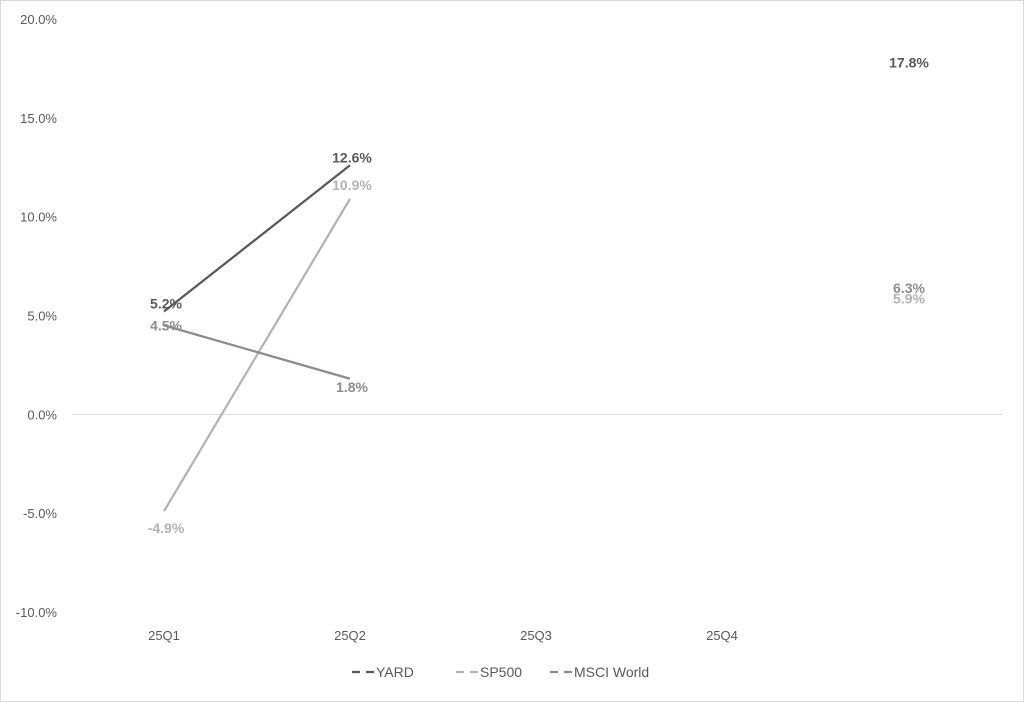  Describe the element at coordinates (37, 612) in the screenshot. I see `y-tick-label: -10.0%` at that location.